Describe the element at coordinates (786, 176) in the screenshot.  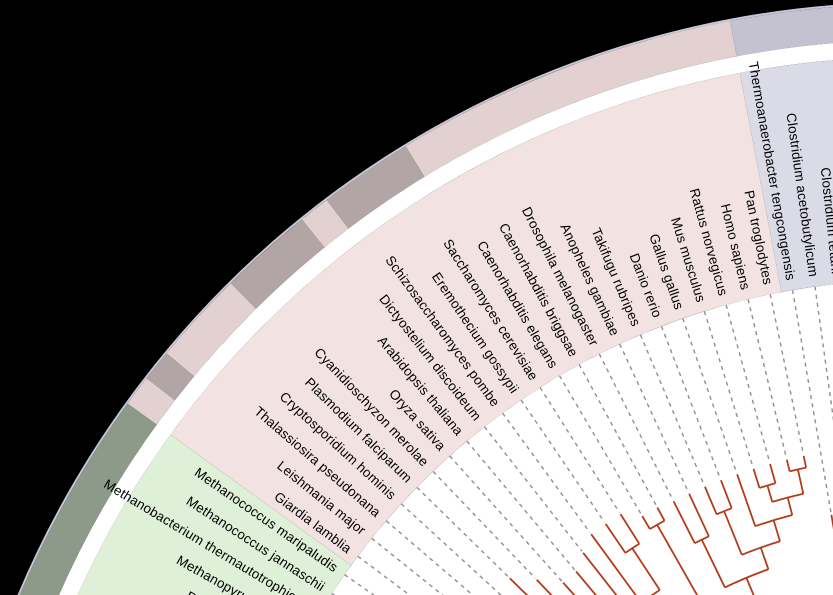
I see `domain-wedge-bacteria` at that location.